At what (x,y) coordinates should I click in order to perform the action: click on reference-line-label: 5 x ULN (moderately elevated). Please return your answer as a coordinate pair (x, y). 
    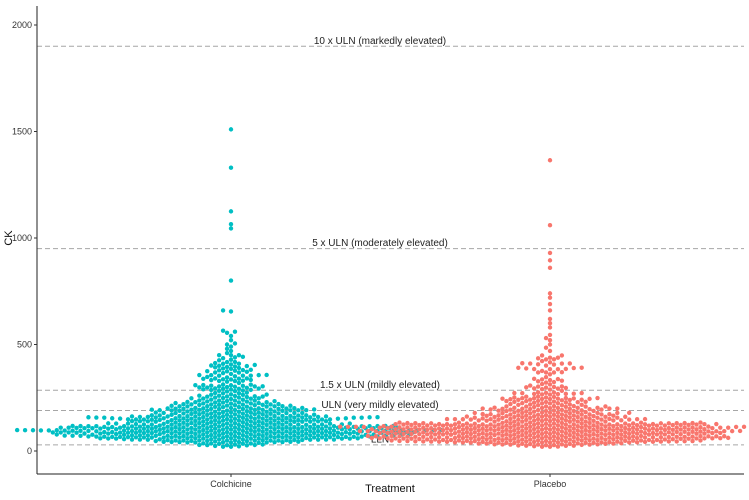
    Looking at the image, I should click on (380, 243).